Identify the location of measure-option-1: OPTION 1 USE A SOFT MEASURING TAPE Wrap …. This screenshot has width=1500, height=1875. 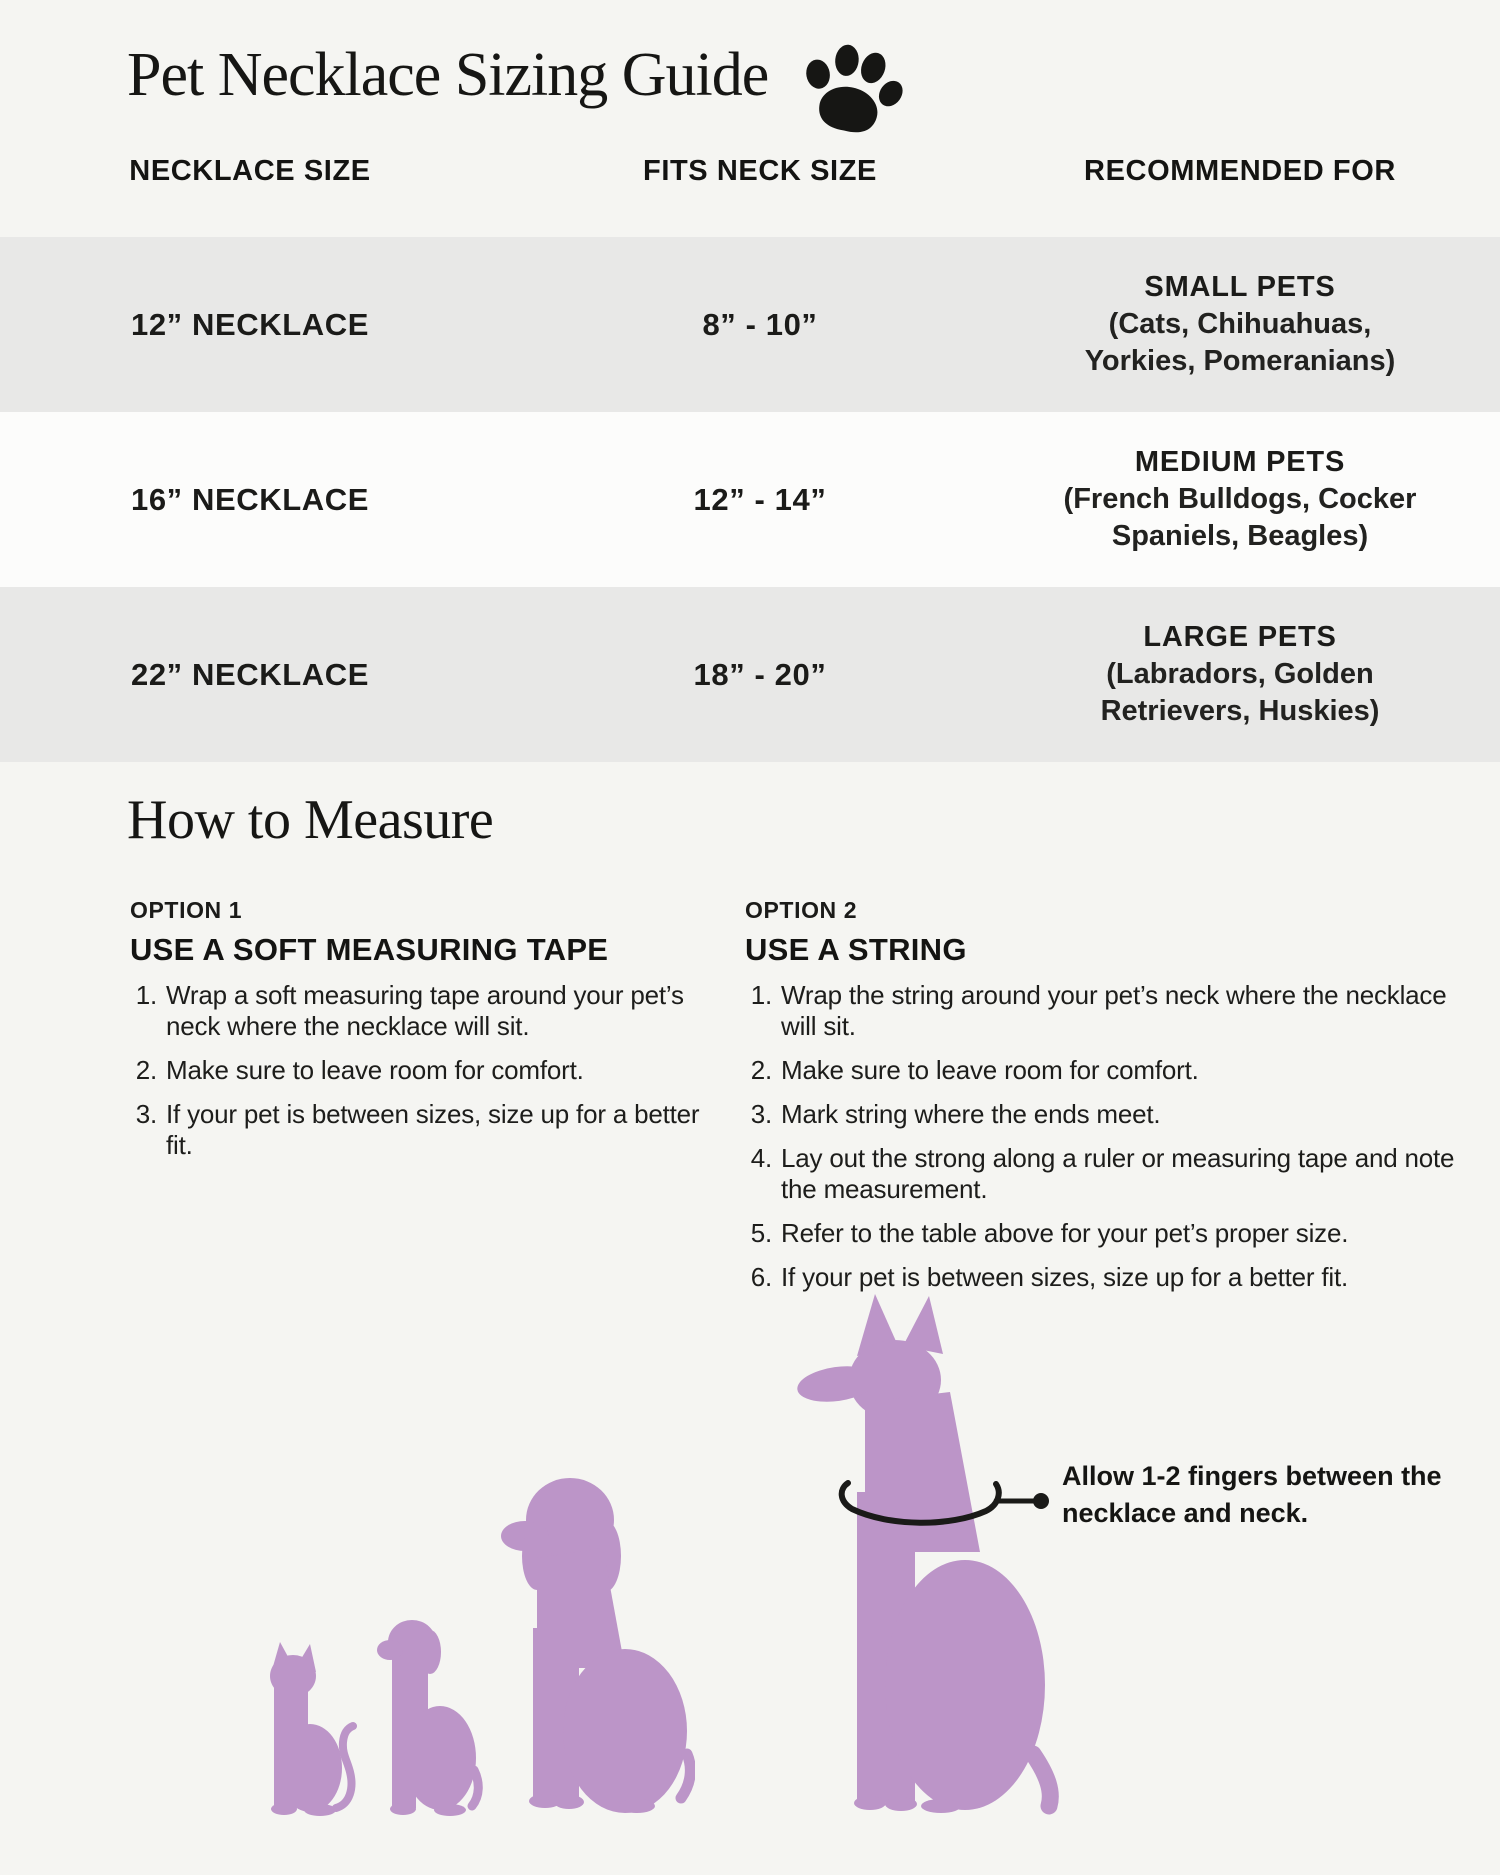
(430, 1035).